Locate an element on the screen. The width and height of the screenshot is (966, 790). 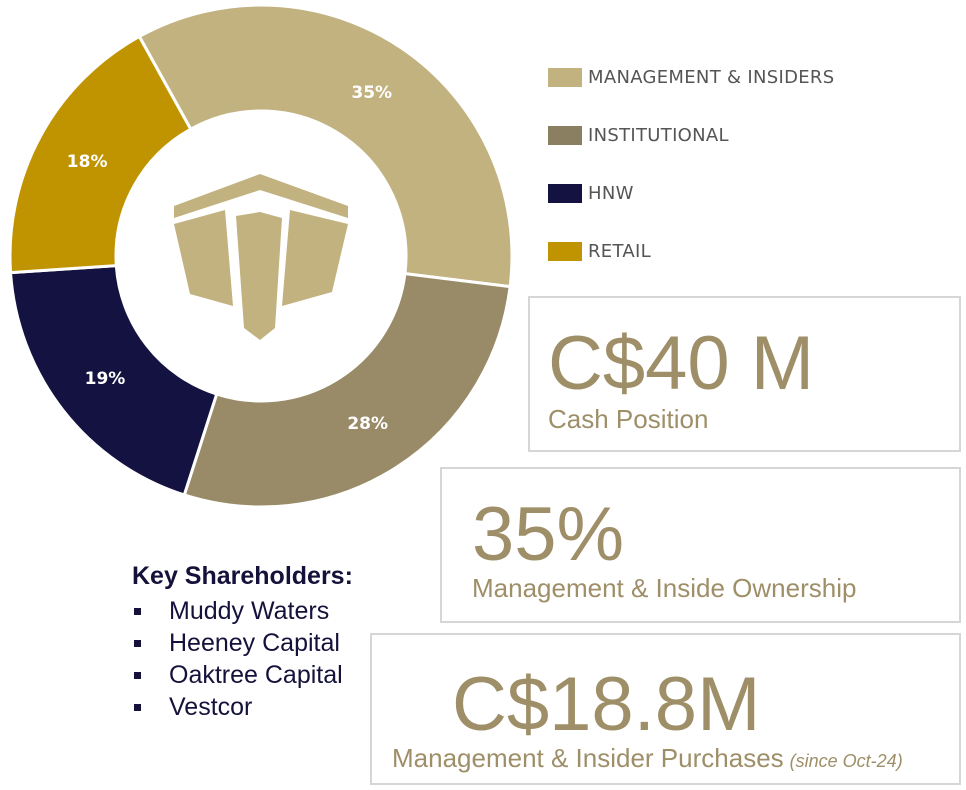
donut-slice-retail is located at coordinates (100, 154).